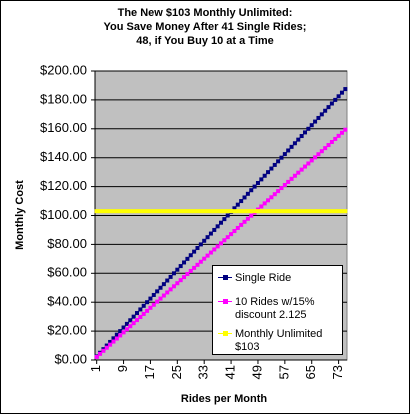 This screenshot has width=411, height=415. What do you see at coordinates (263, 278) in the screenshot?
I see `legend-label: Single Ride` at bounding box center [263, 278].